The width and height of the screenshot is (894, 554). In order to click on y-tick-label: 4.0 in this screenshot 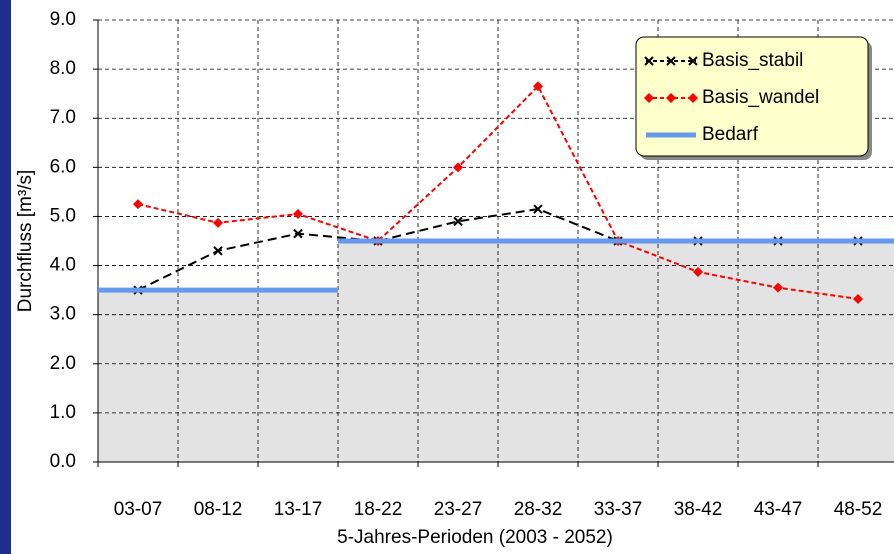, I will do `click(63, 265)`.